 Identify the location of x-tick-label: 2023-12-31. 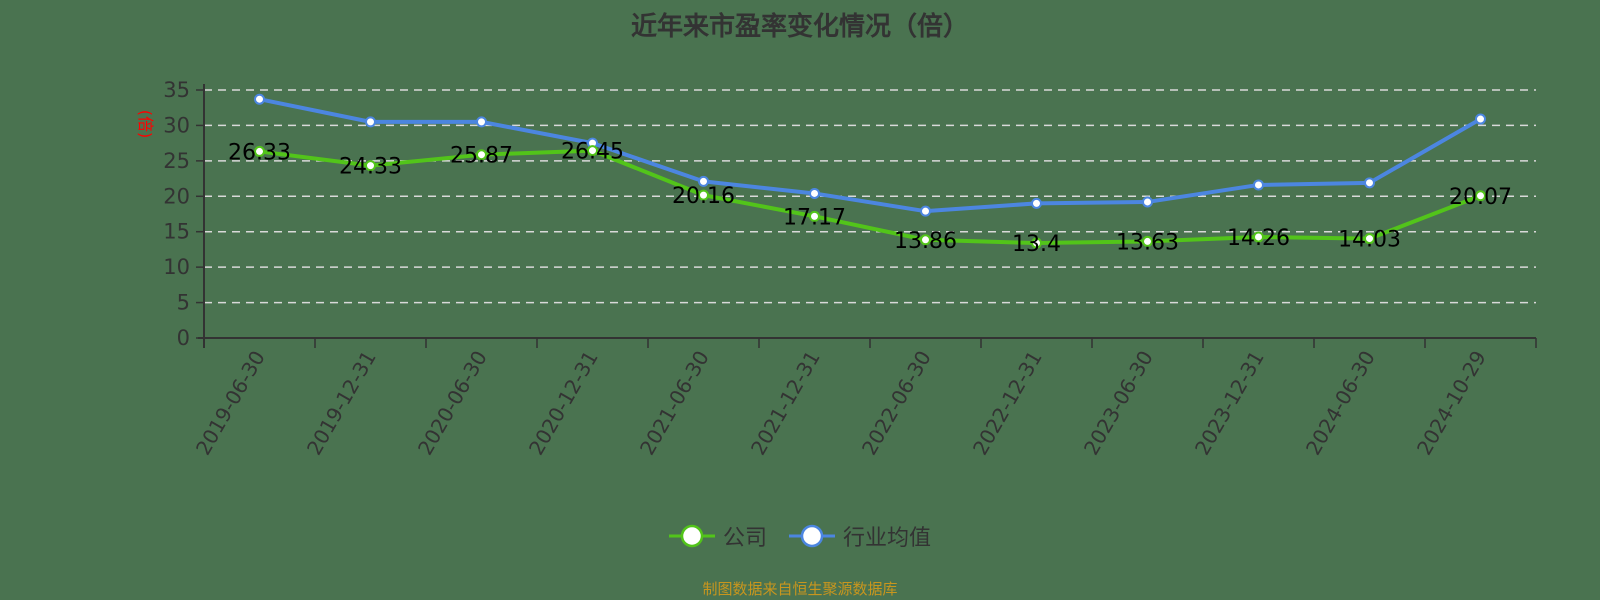
(1229, 403).